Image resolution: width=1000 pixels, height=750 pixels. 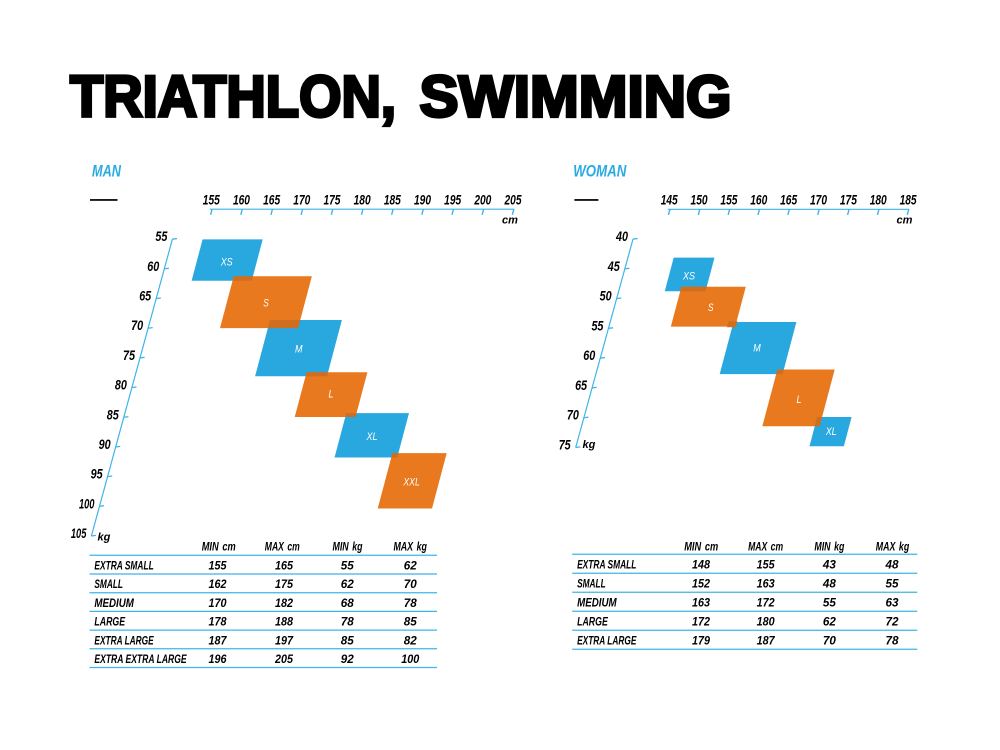 What do you see at coordinates (669, 199) in the screenshot?
I see `svg-text: 145` at bounding box center [669, 199].